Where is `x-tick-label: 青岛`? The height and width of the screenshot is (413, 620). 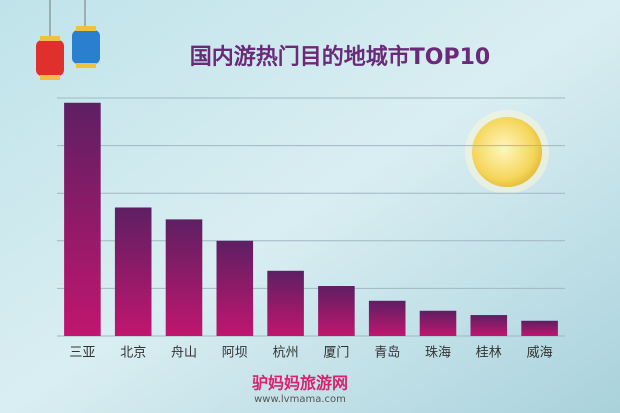 x-tick-label: 青岛 is located at coordinates (387, 353).